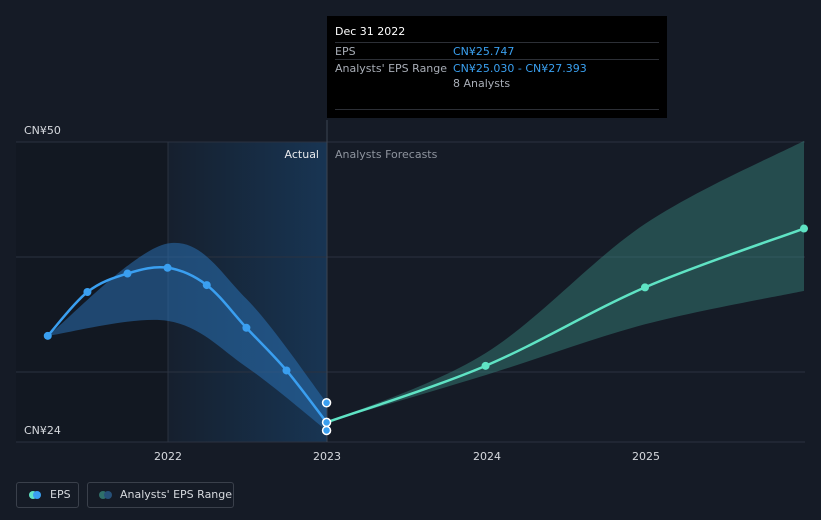 Image resolution: width=821 pixels, height=520 pixels. I want to click on x-tick-label: 2022, so click(168, 456).